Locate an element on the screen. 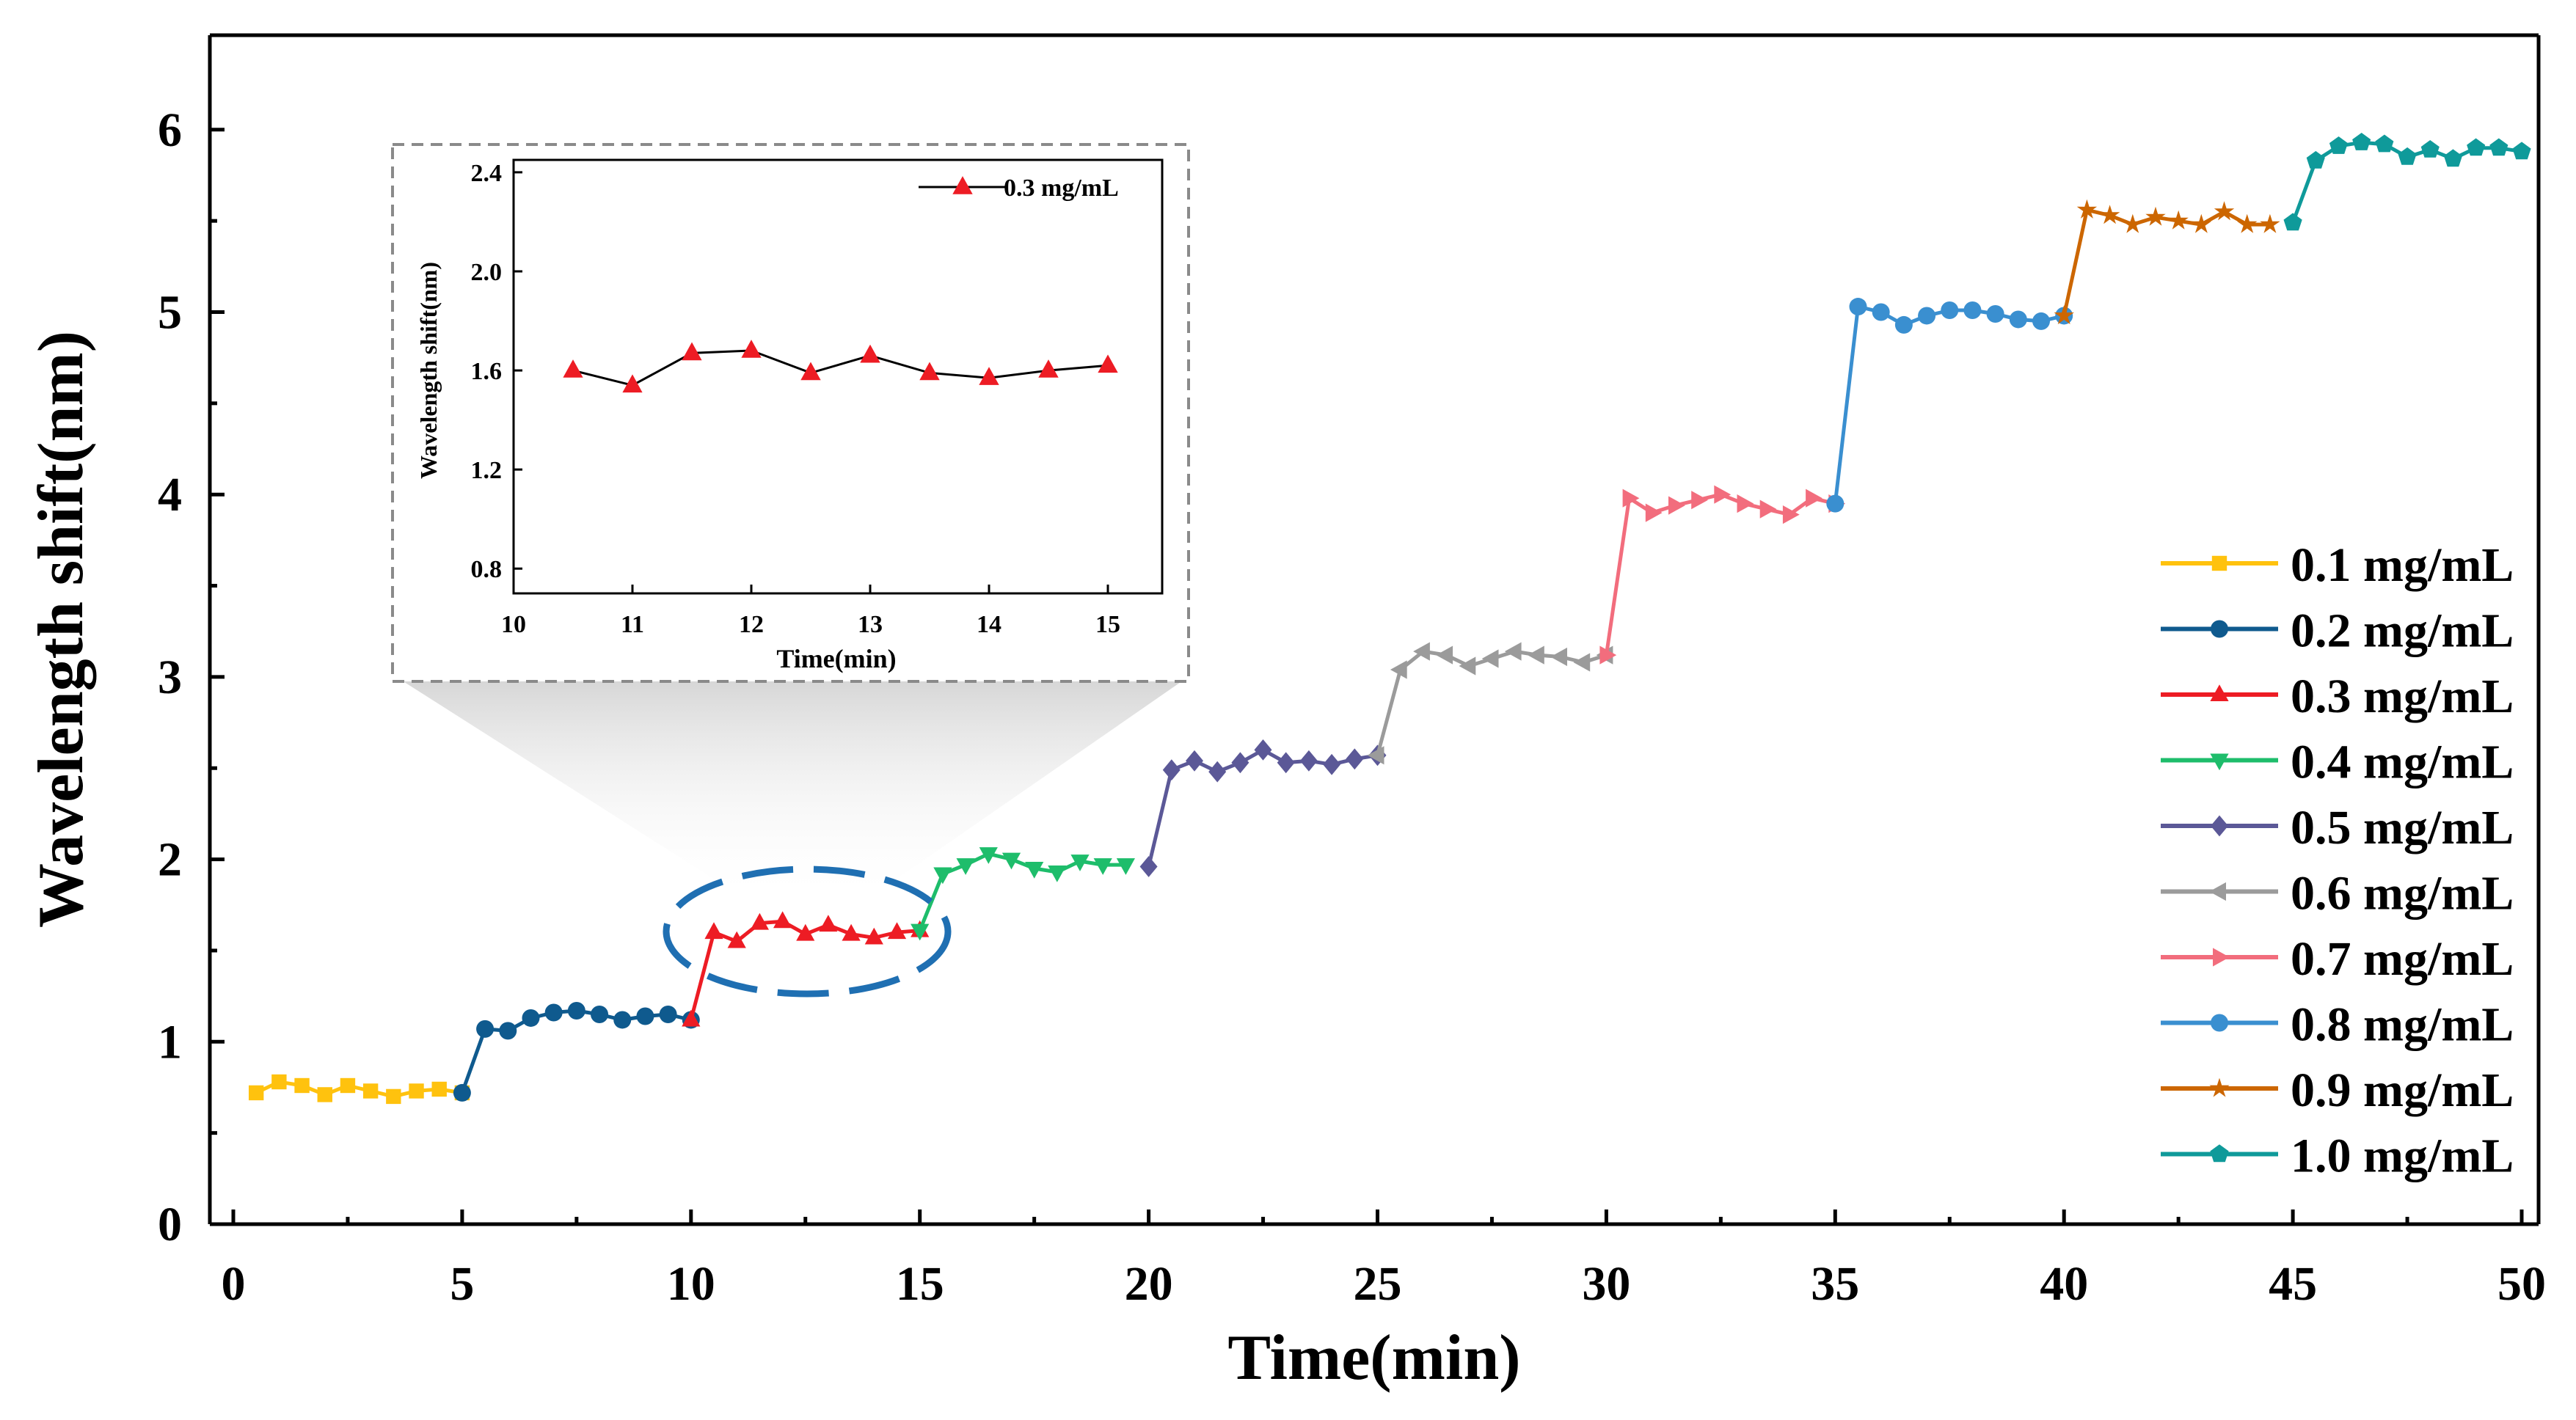 This screenshot has height=1420, width=2576. inset-legend-item: 0.3 mg/mL is located at coordinates (1019, 189).